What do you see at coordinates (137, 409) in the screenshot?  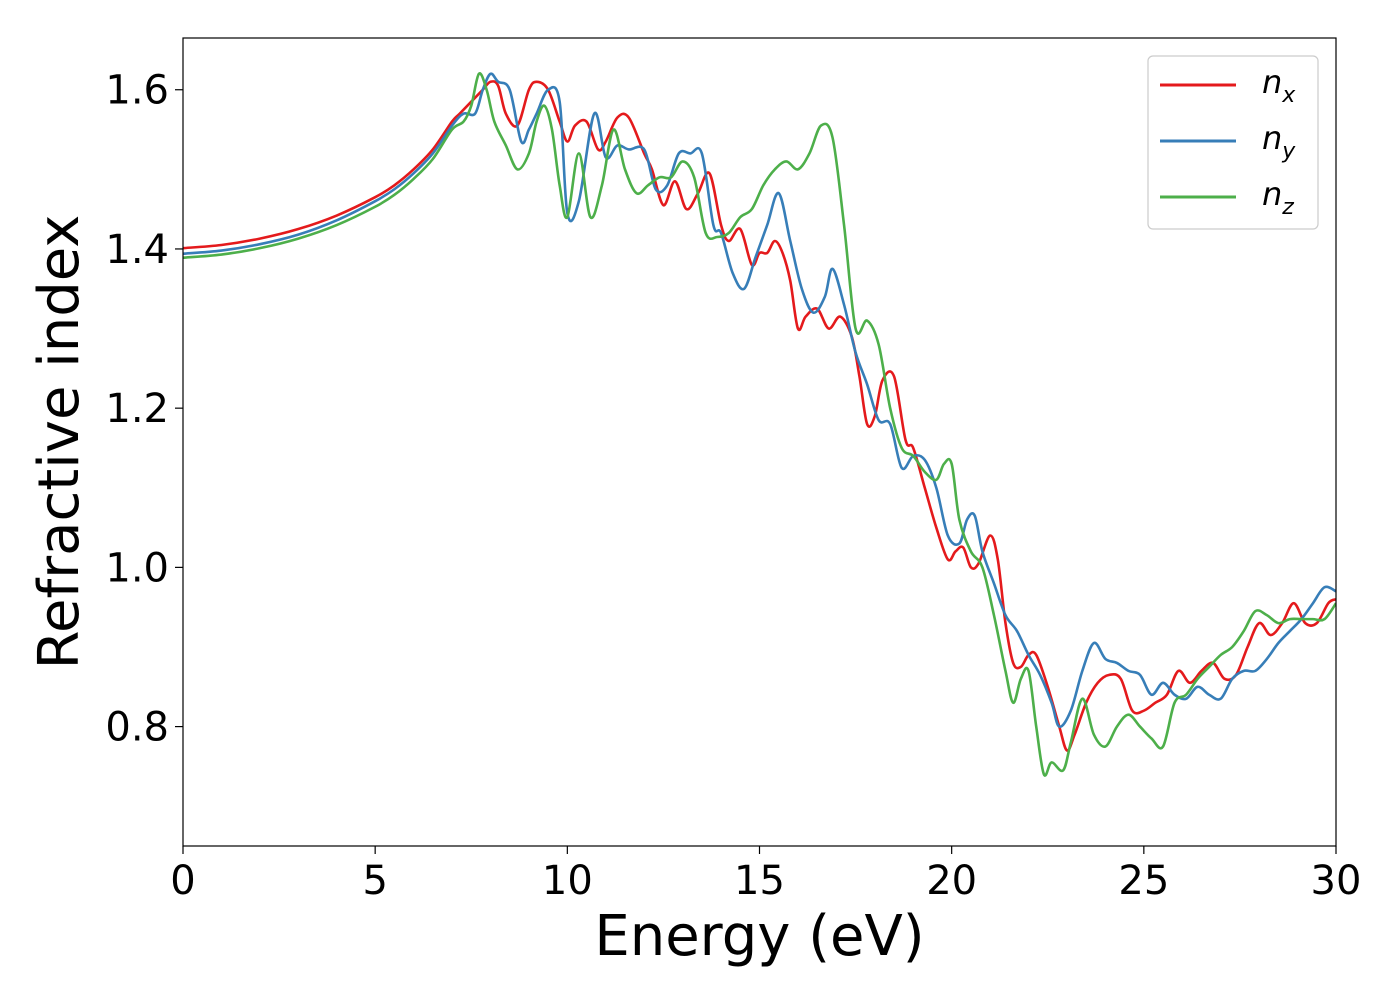 I see `y-tick-label: 1.2` at bounding box center [137, 409].